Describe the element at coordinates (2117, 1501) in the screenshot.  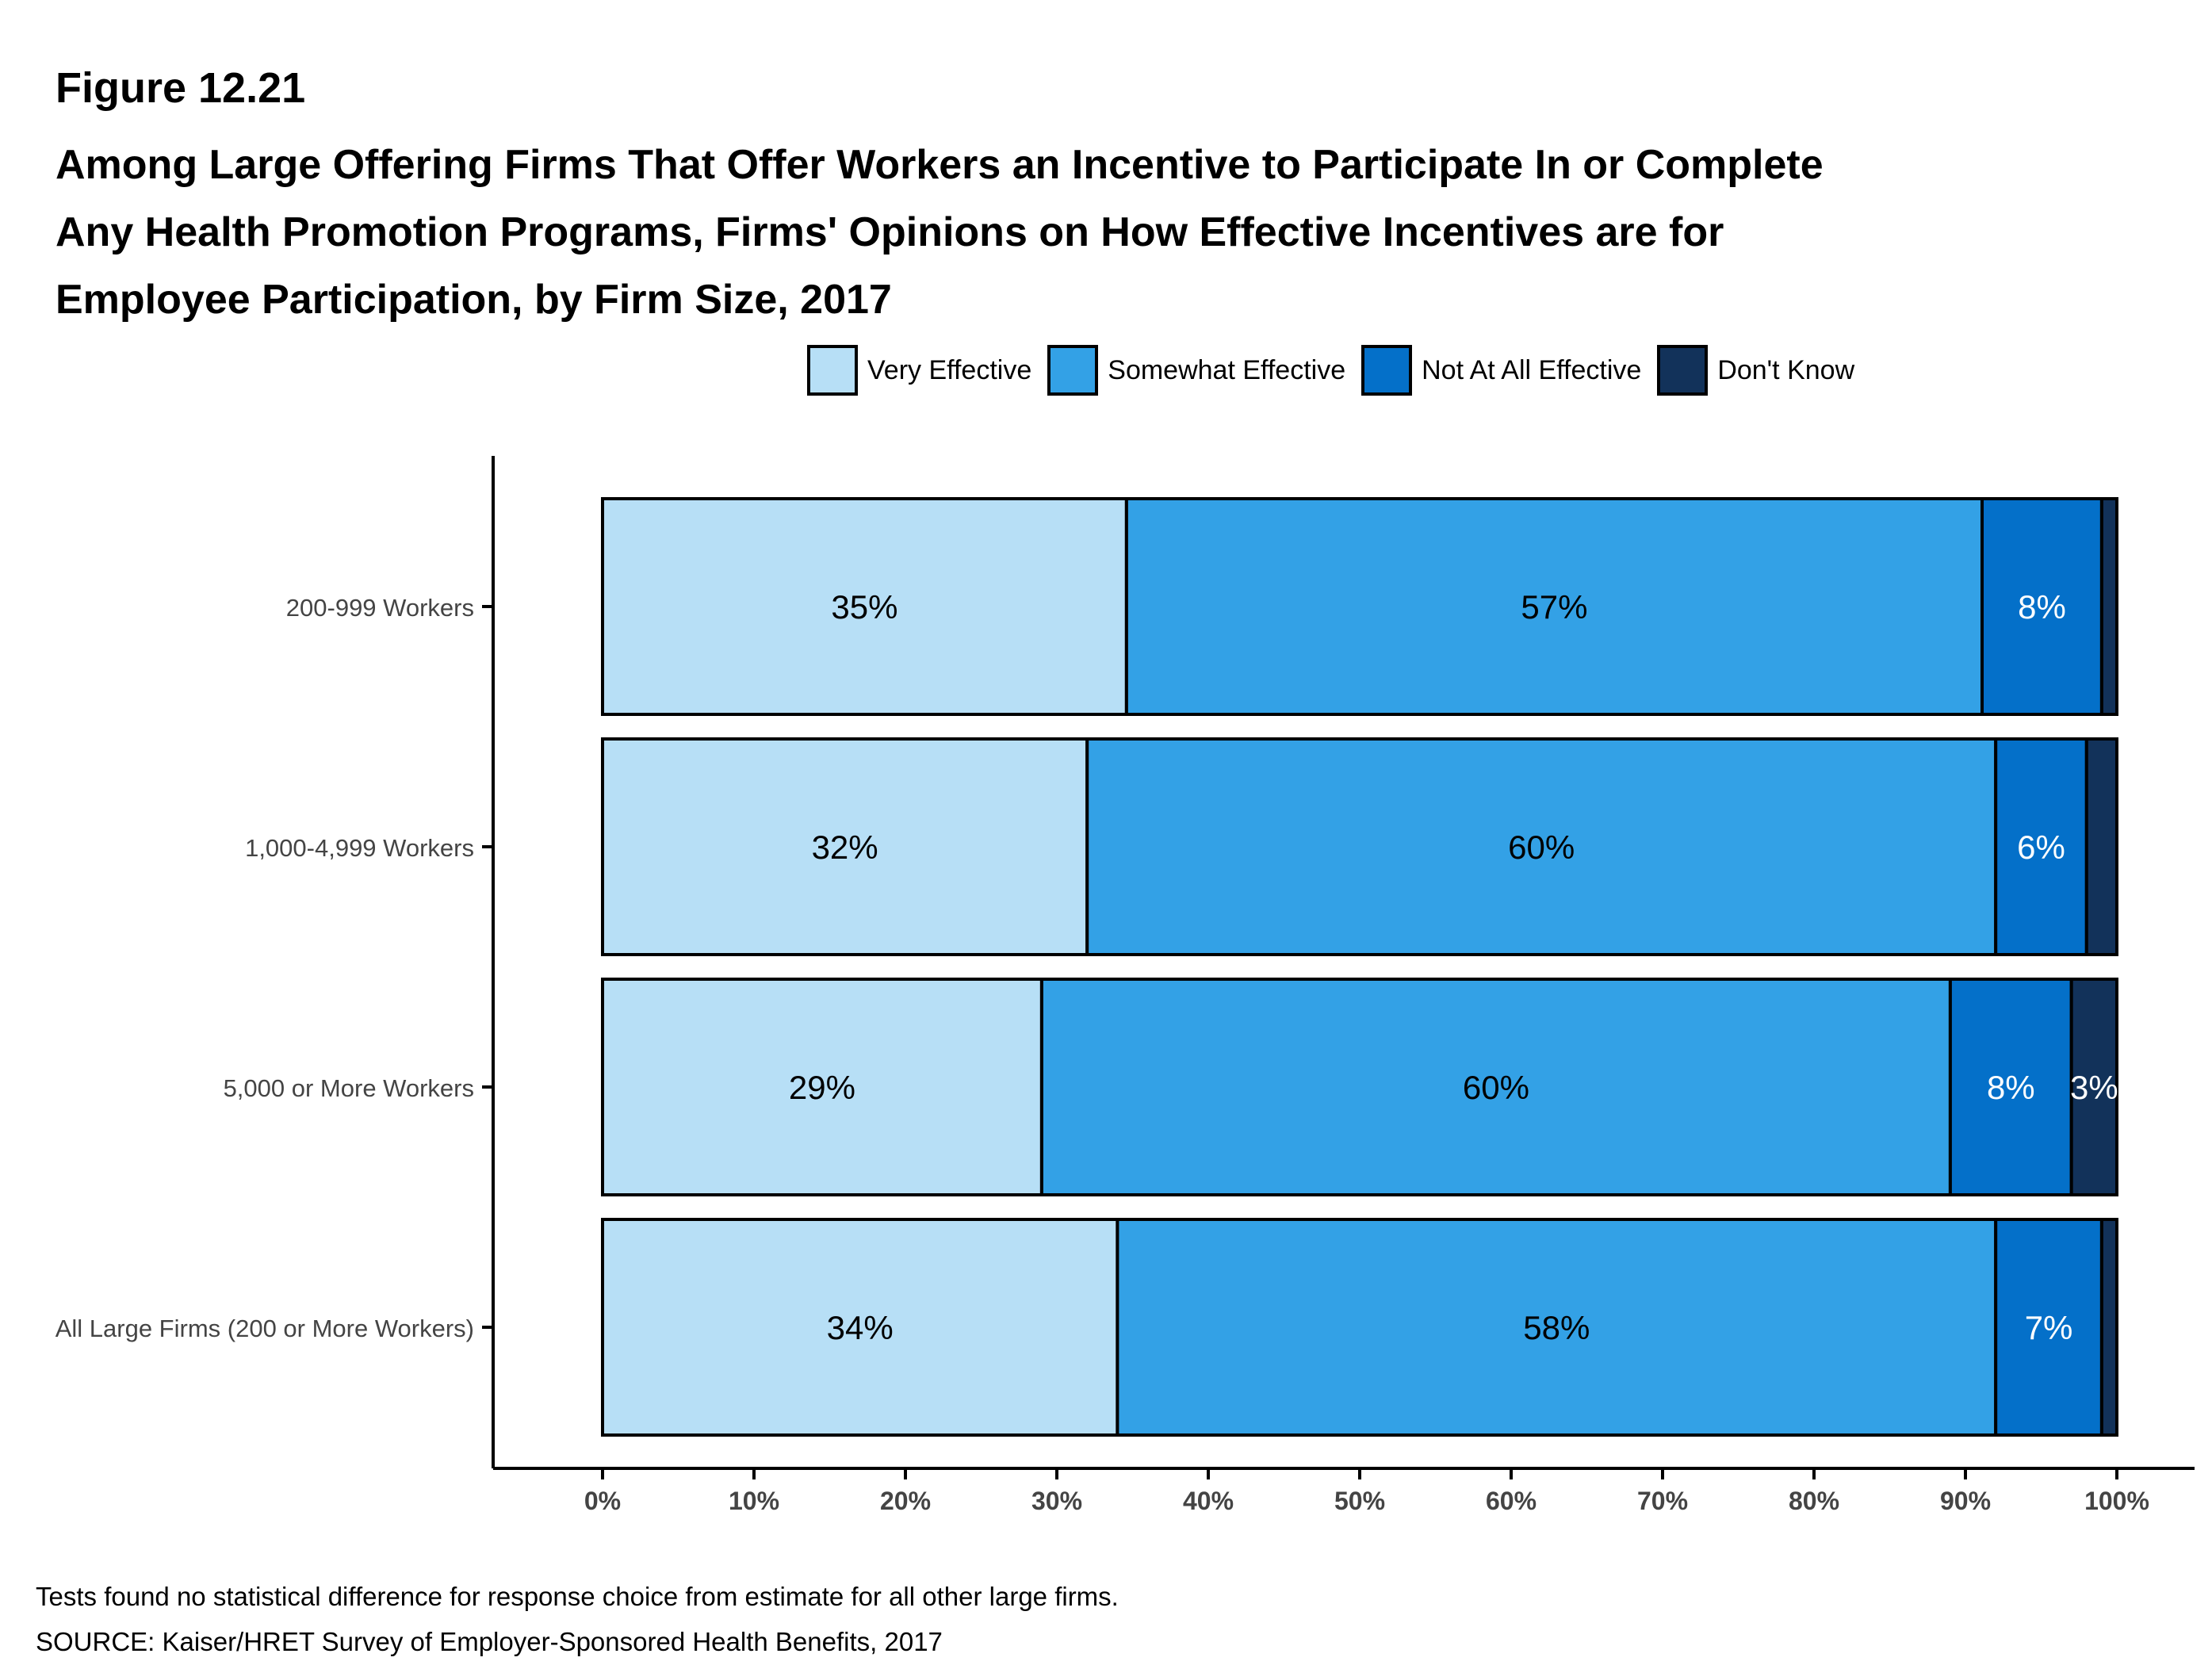
I see `x-tick-label: 100%` at that location.